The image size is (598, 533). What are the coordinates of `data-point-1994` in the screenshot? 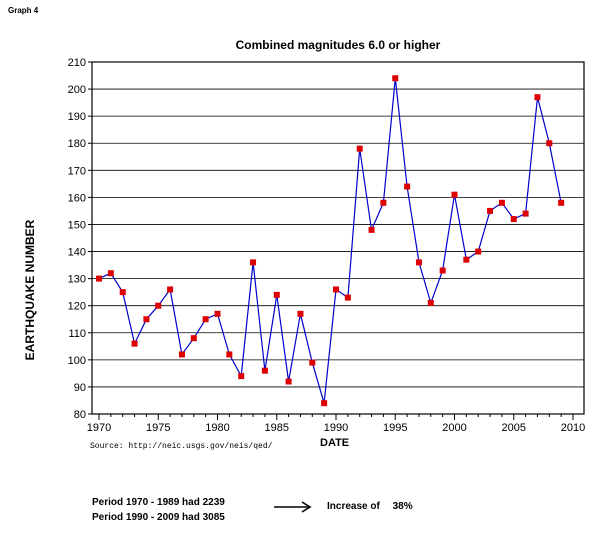 It's located at (383, 202).